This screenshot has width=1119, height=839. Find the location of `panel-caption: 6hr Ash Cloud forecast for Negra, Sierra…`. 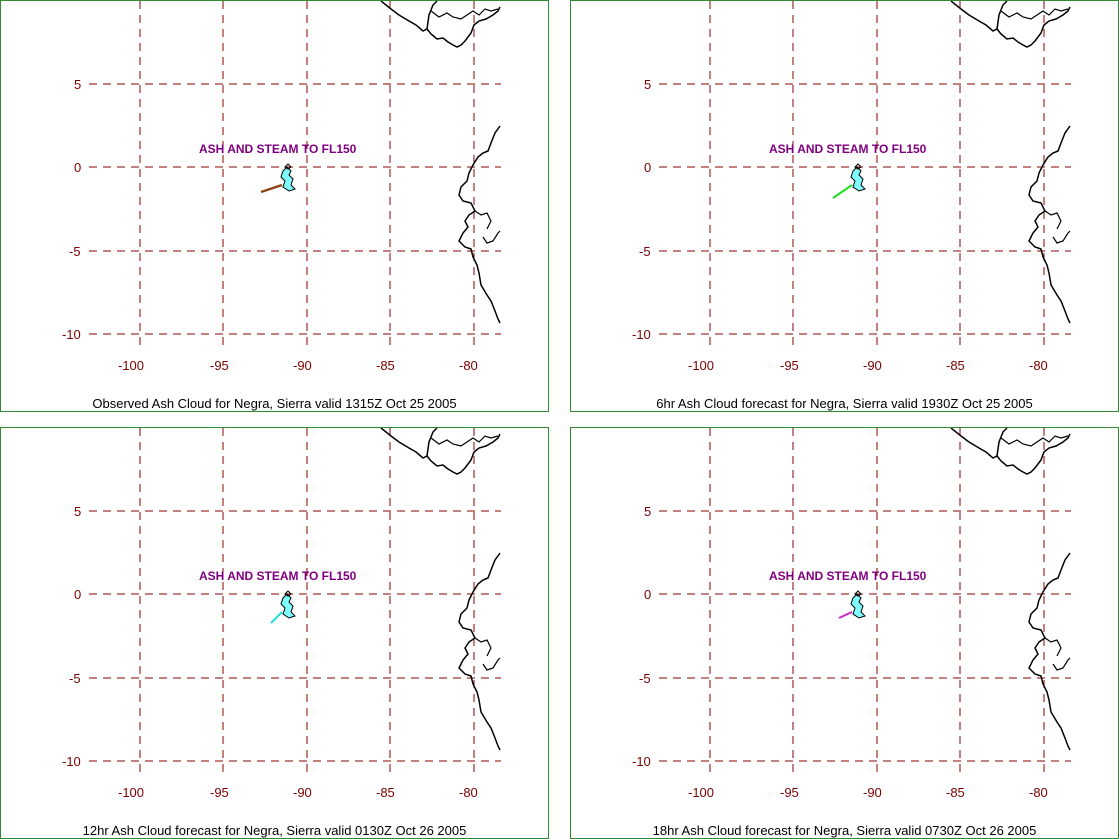

panel-caption: 6hr Ash Cloud forecast for Negra, Sierra… is located at coordinates (844, 403).